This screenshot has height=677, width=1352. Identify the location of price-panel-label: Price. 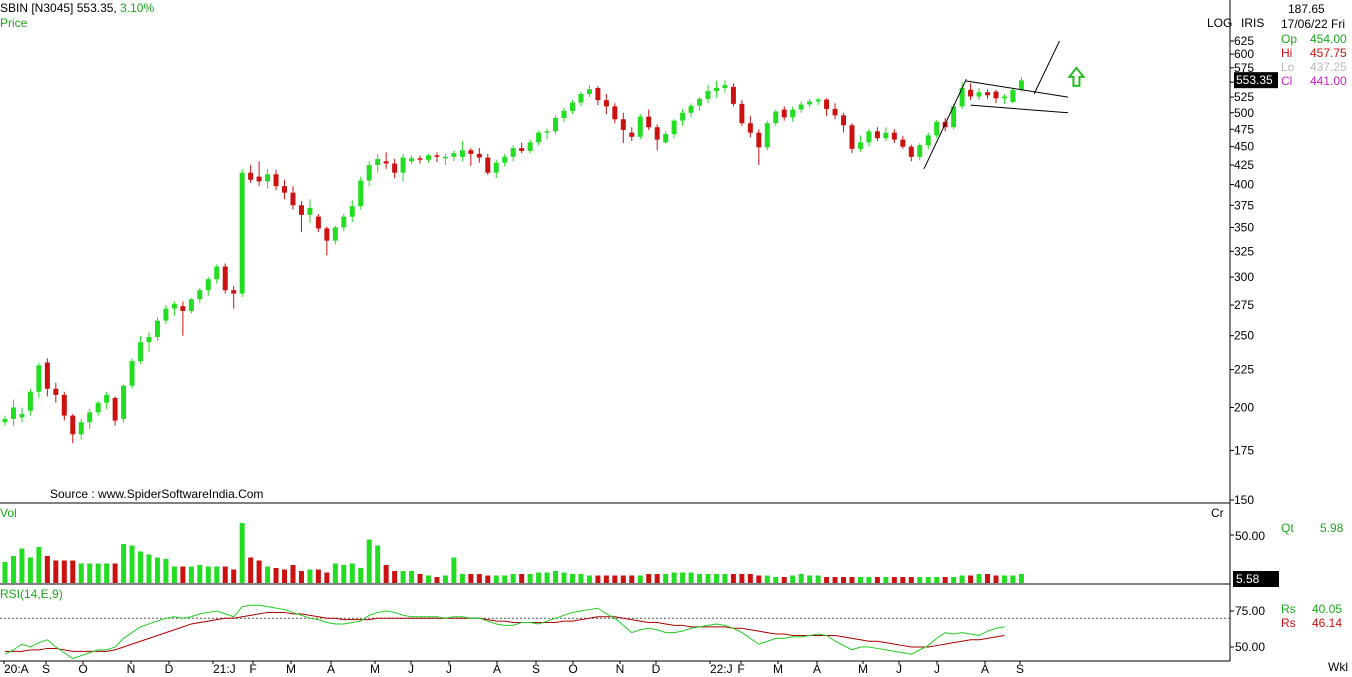
(14, 23).